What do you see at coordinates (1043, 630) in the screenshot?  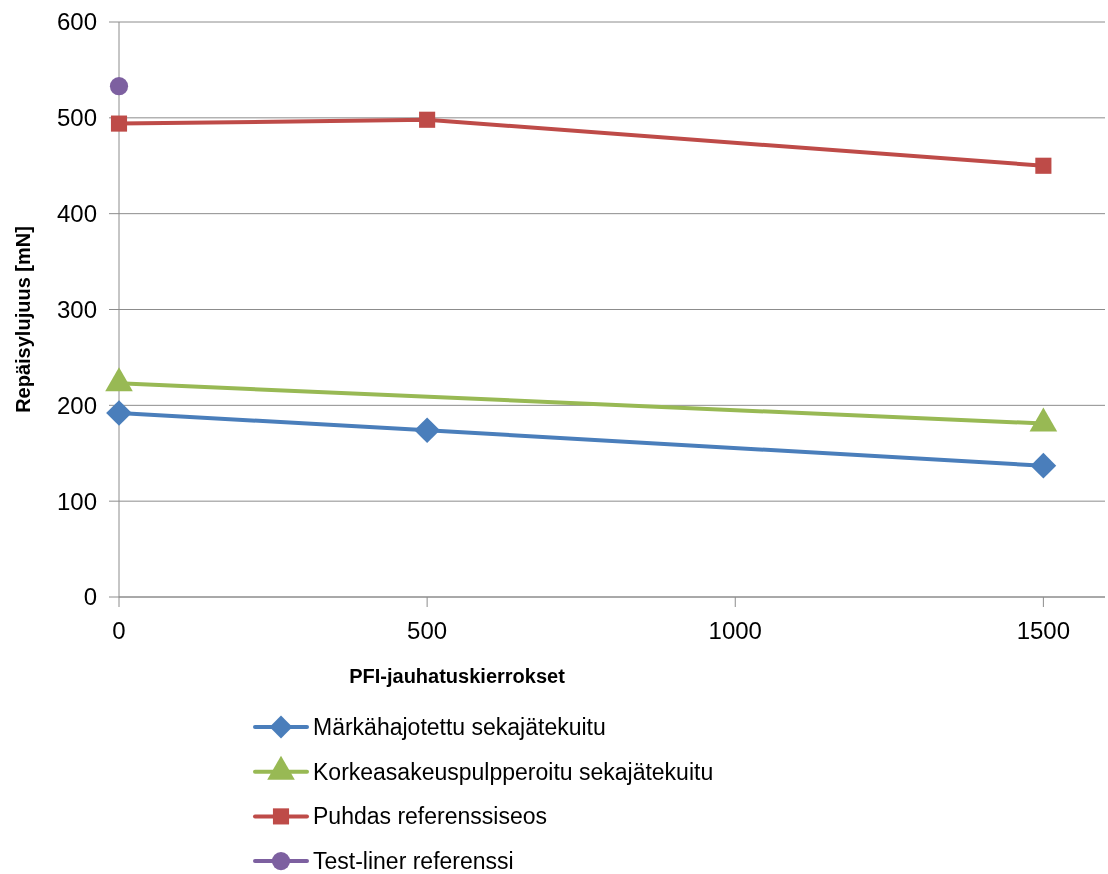 I see `x-tick-label: 1500` at bounding box center [1043, 630].